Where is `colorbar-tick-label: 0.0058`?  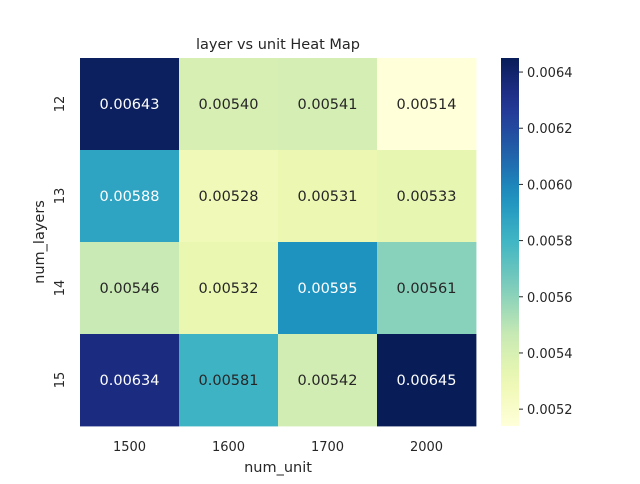 colorbar-tick-label: 0.0058 is located at coordinates (550, 242).